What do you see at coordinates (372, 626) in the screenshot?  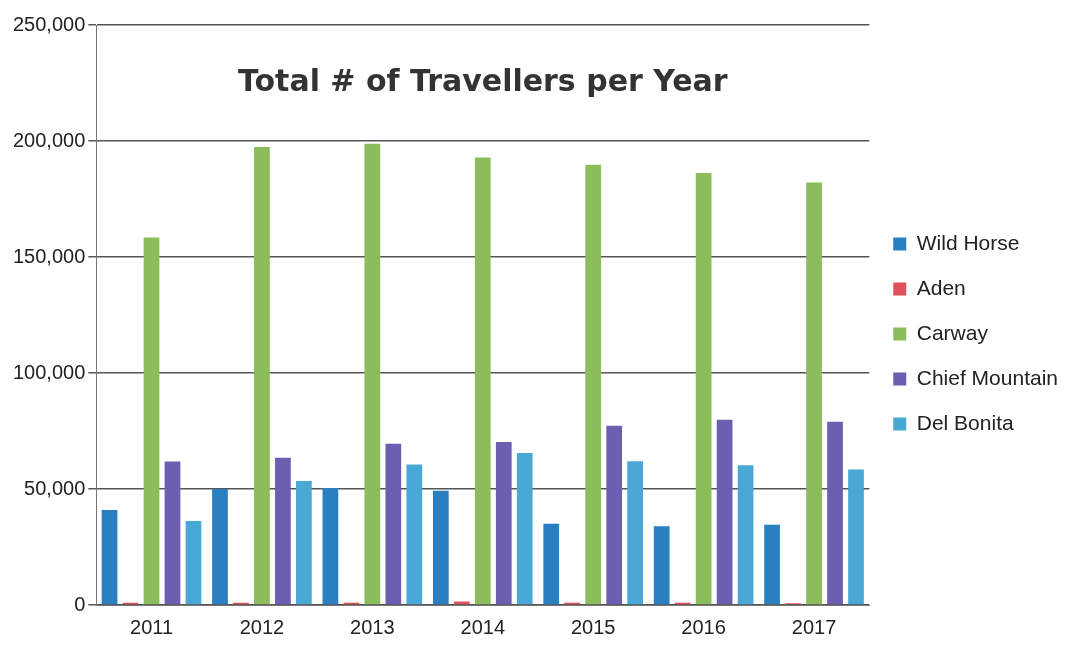 I see `x-tick-label: 2013` at bounding box center [372, 626].